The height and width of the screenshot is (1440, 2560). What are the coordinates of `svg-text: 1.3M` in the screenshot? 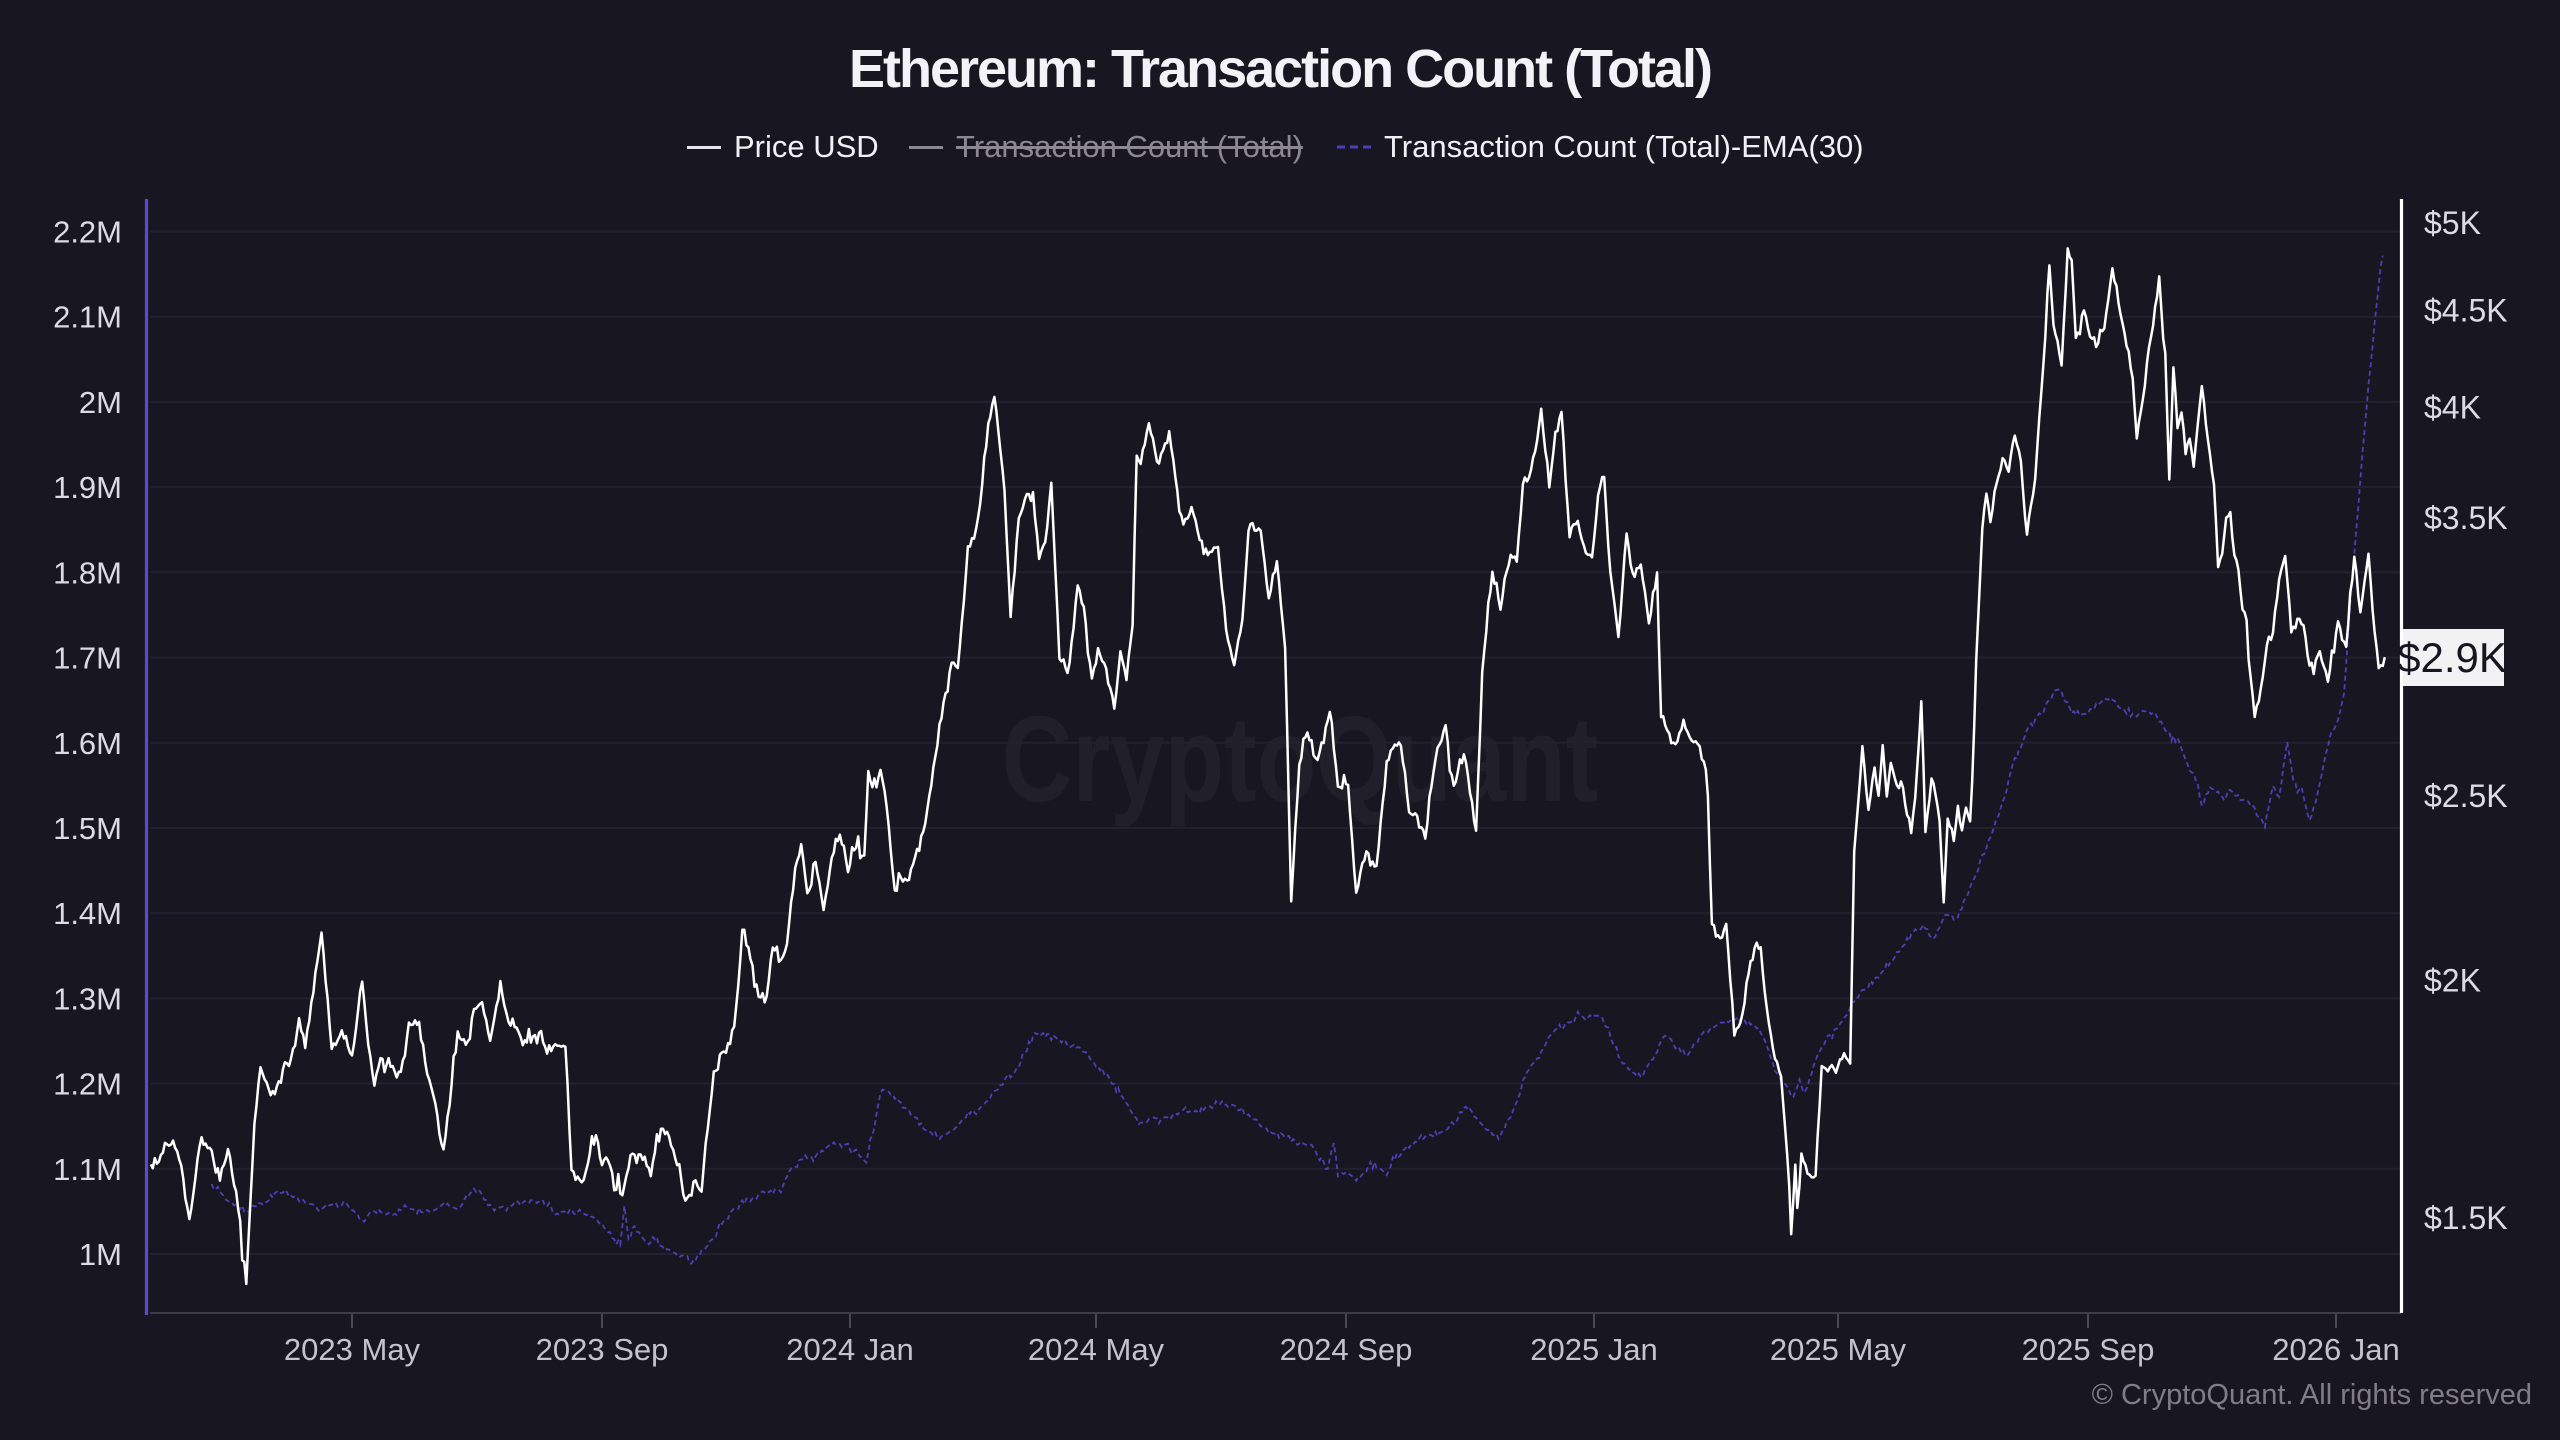 It's located at (87, 998).